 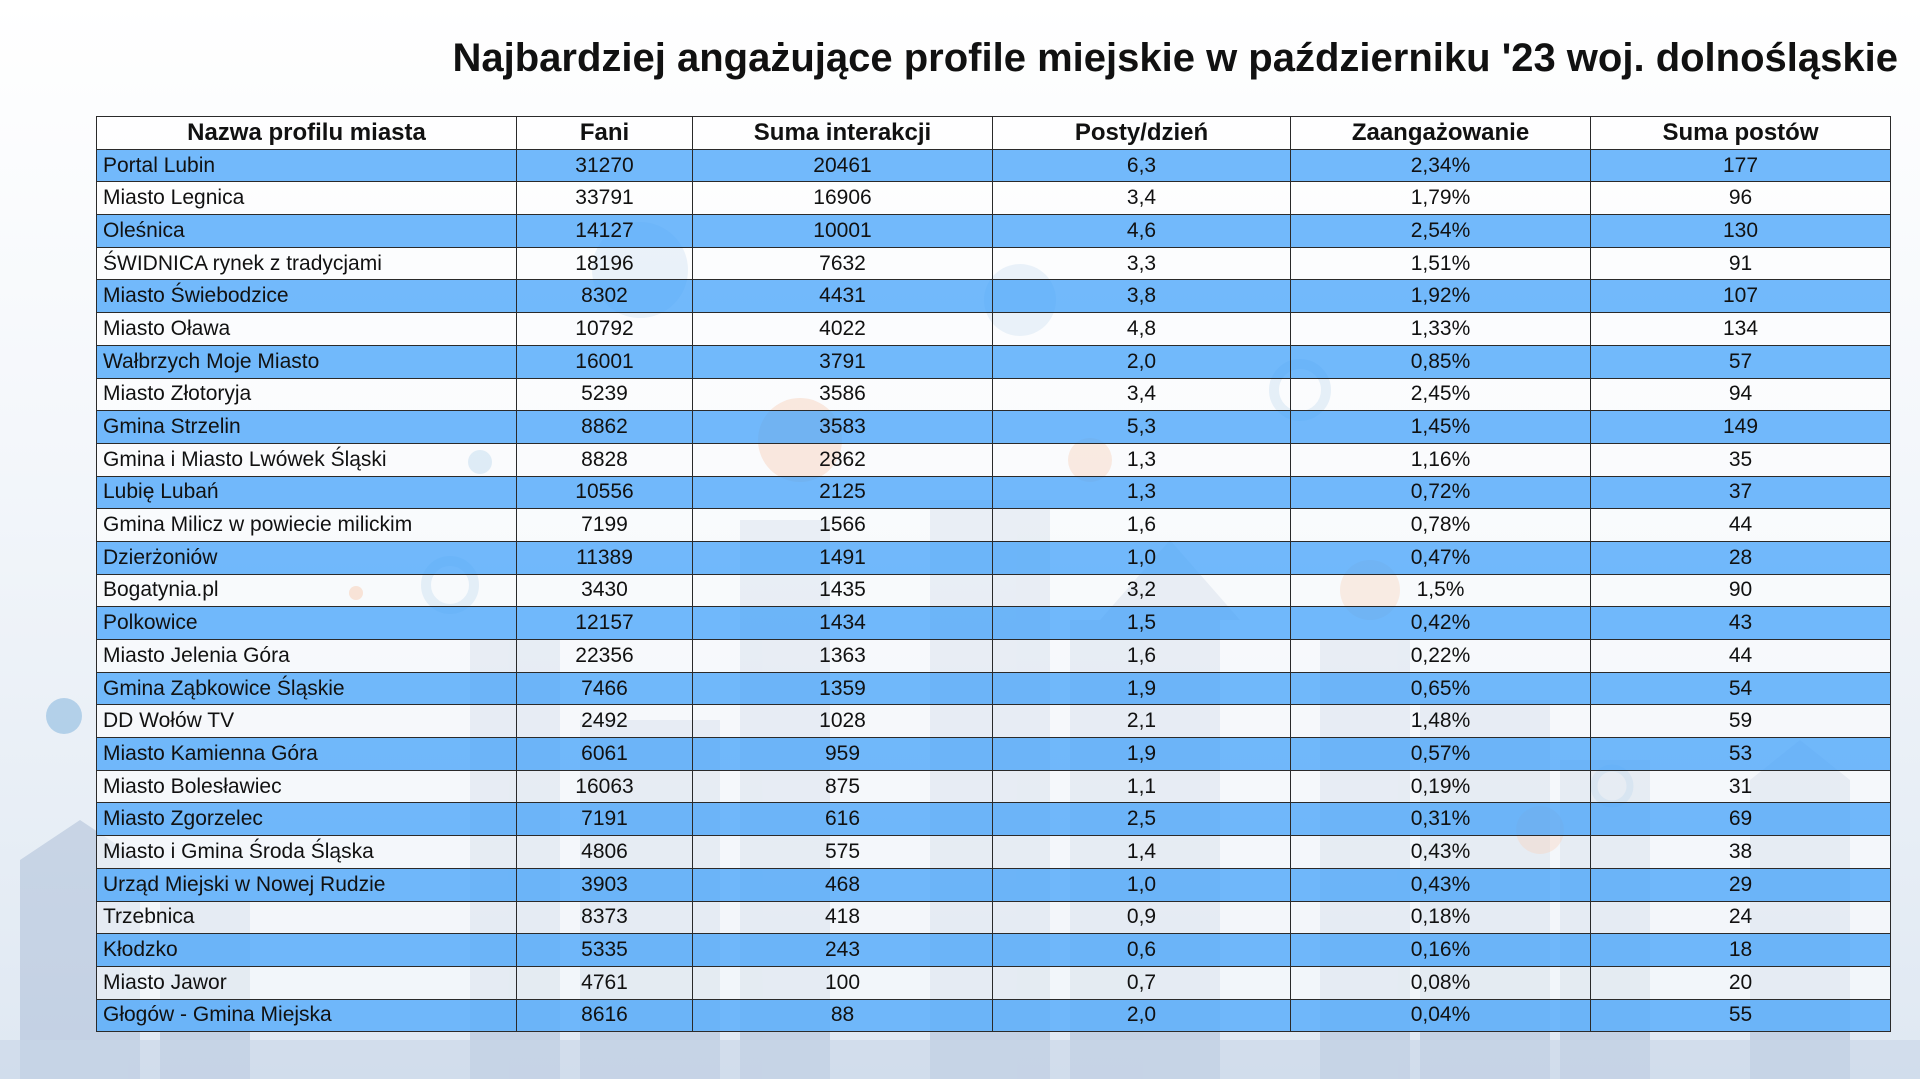 I want to click on cell-total-posts: 43, so click(x=1740, y=623).